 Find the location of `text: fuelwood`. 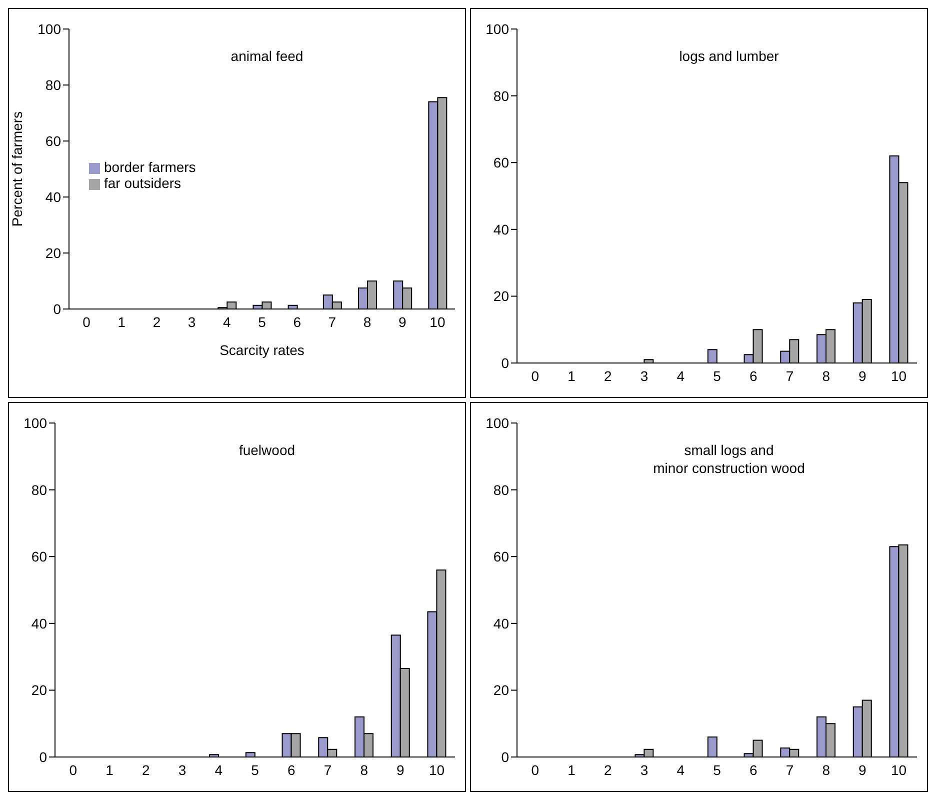

text: fuelwood is located at coordinates (267, 450).